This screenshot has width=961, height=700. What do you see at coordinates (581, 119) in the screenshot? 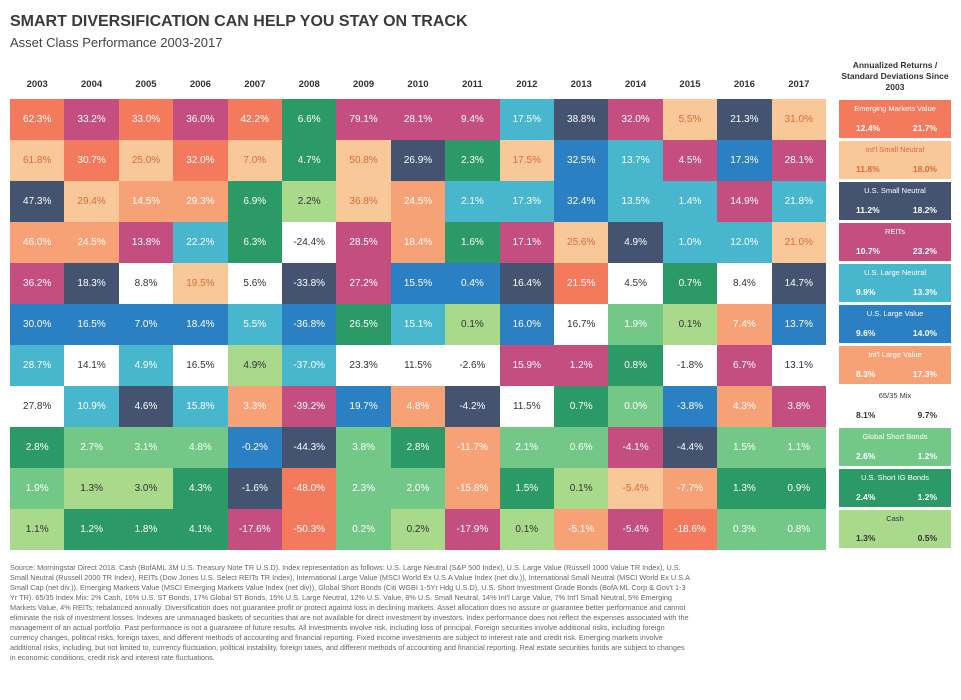
I see `quilt-cell-2013-usn: 38.8%` at bounding box center [581, 119].